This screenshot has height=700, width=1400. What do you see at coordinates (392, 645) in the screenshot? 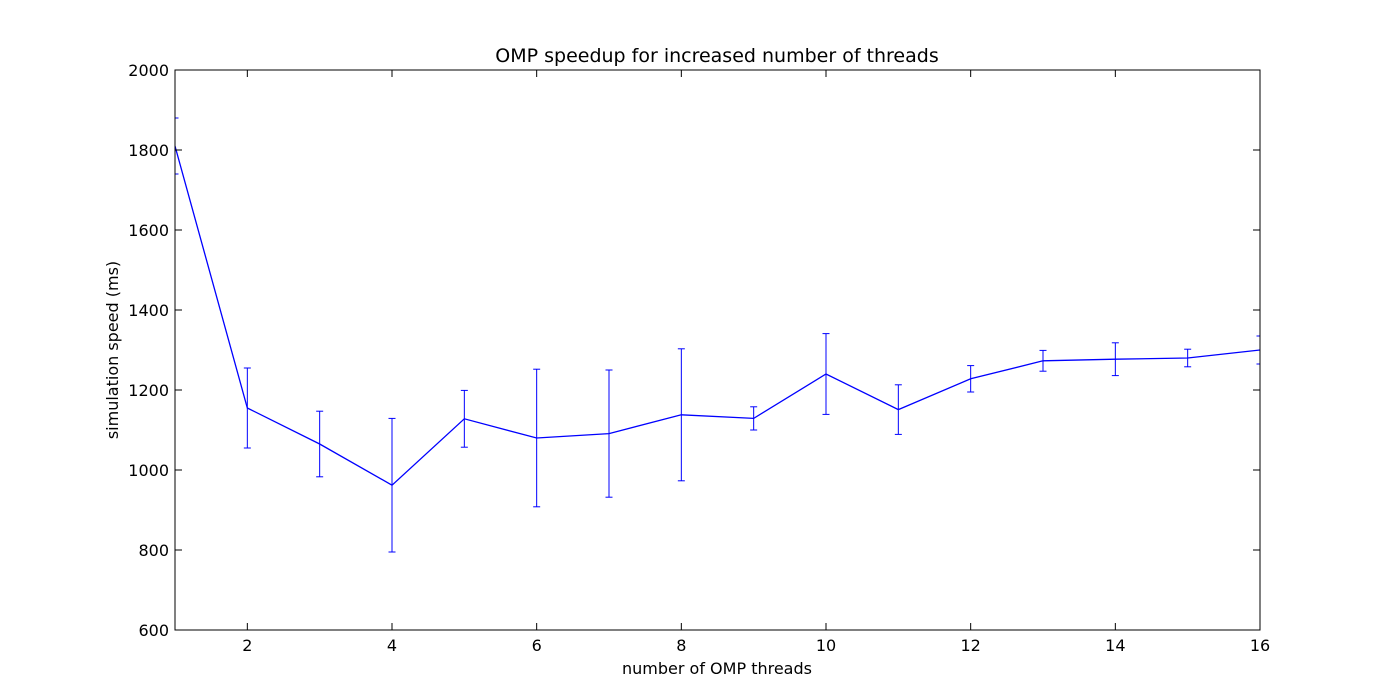
I see `x-tick-label: 4` at bounding box center [392, 645].